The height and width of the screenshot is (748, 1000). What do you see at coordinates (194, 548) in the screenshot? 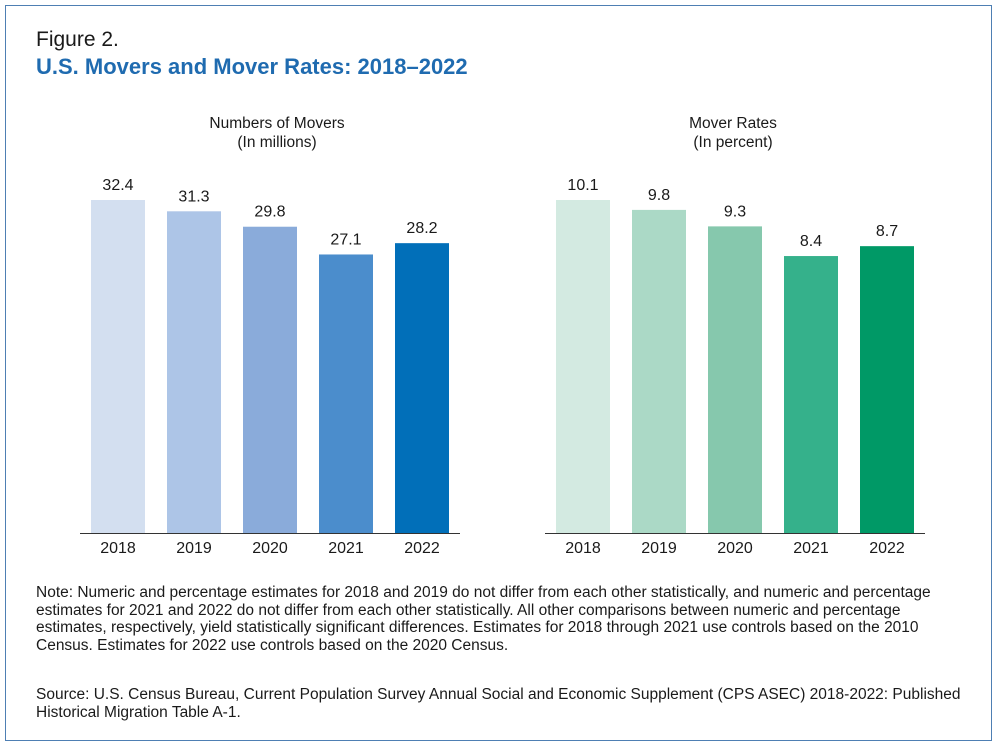
I see `movers-x-tick-2019: 2019` at bounding box center [194, 548].